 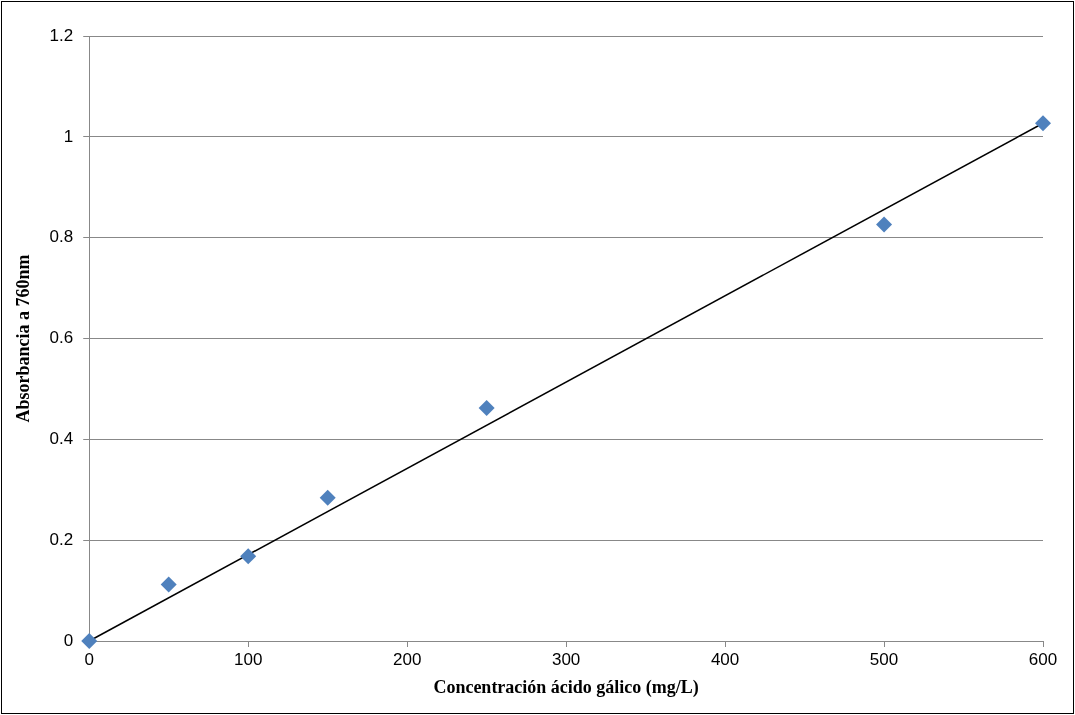 What do you see at coordinates (61, 35) in the screenshot?
I see `y-tick-label: 1.2` at bounding box center [61, 35].